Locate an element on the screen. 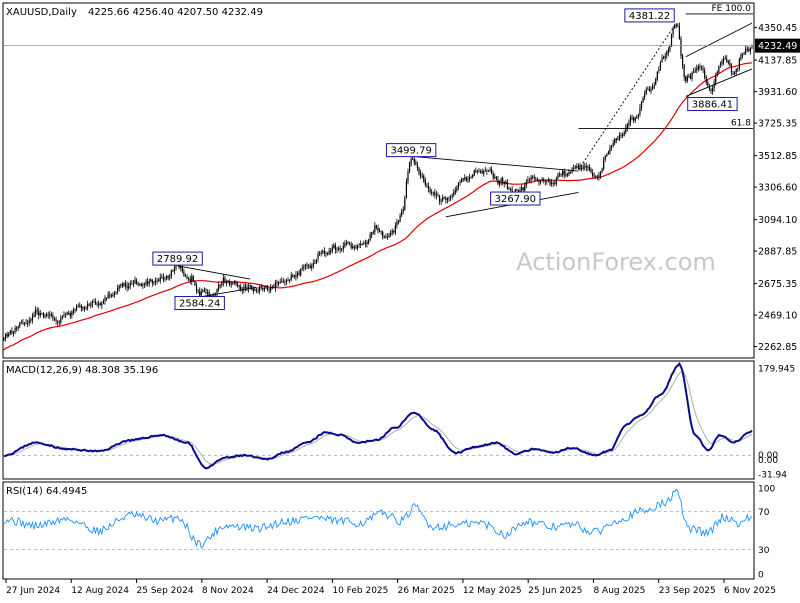 The height and width of the screenshot is (603, 800). time-tick-label: 12 Aug 2024 is located at coordinates (100, 591).